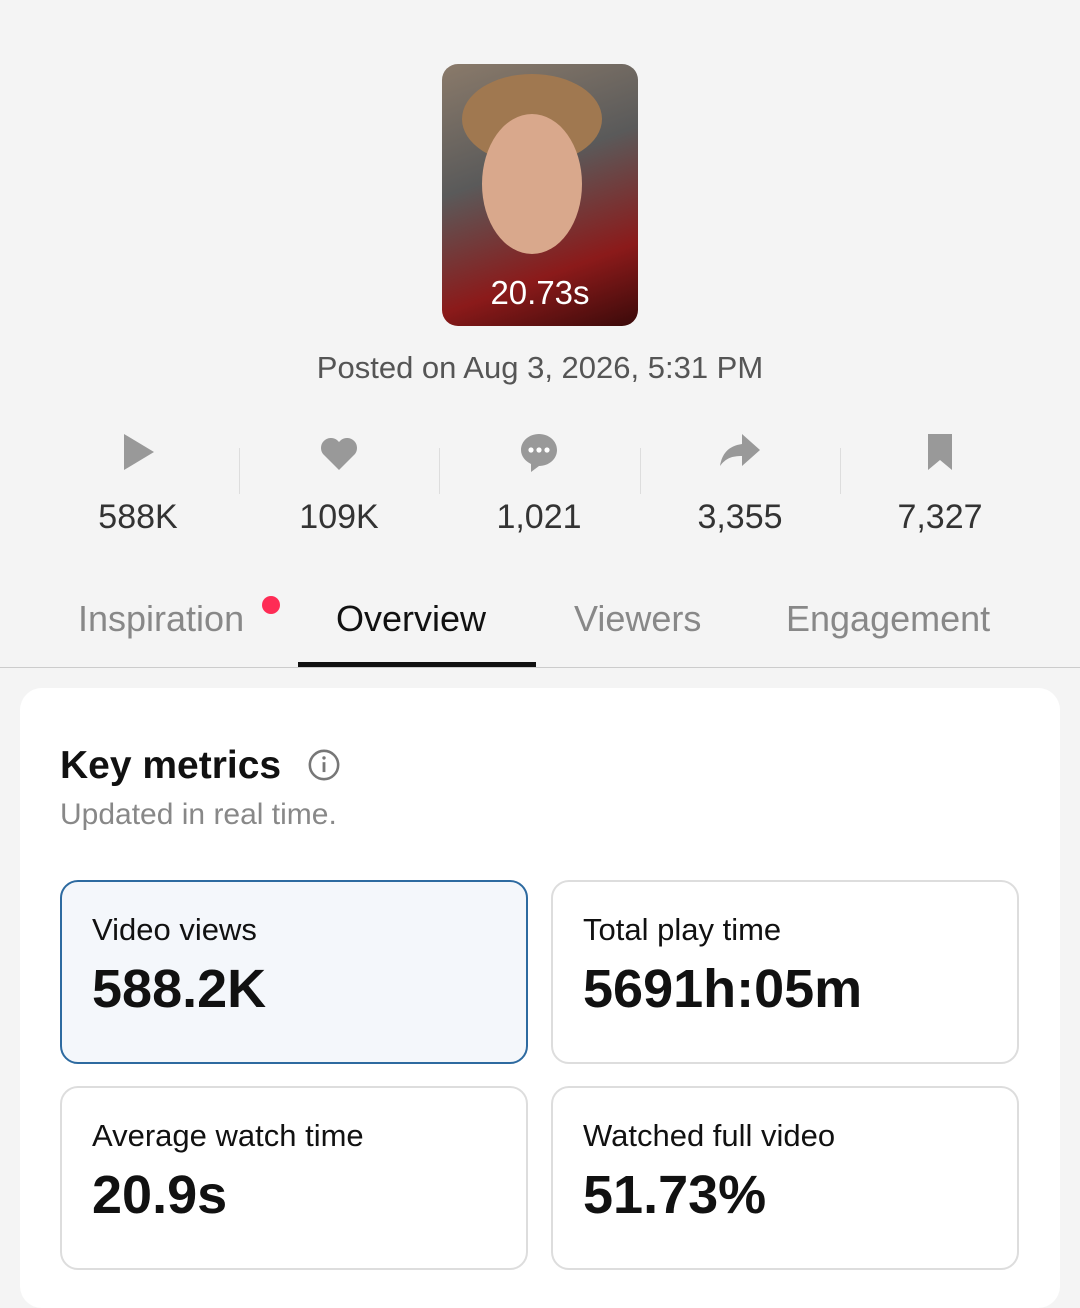  What do you see at coordinates (324, 765) in the screenshot?
I see `info-icon` at bounding box center [324, 765].